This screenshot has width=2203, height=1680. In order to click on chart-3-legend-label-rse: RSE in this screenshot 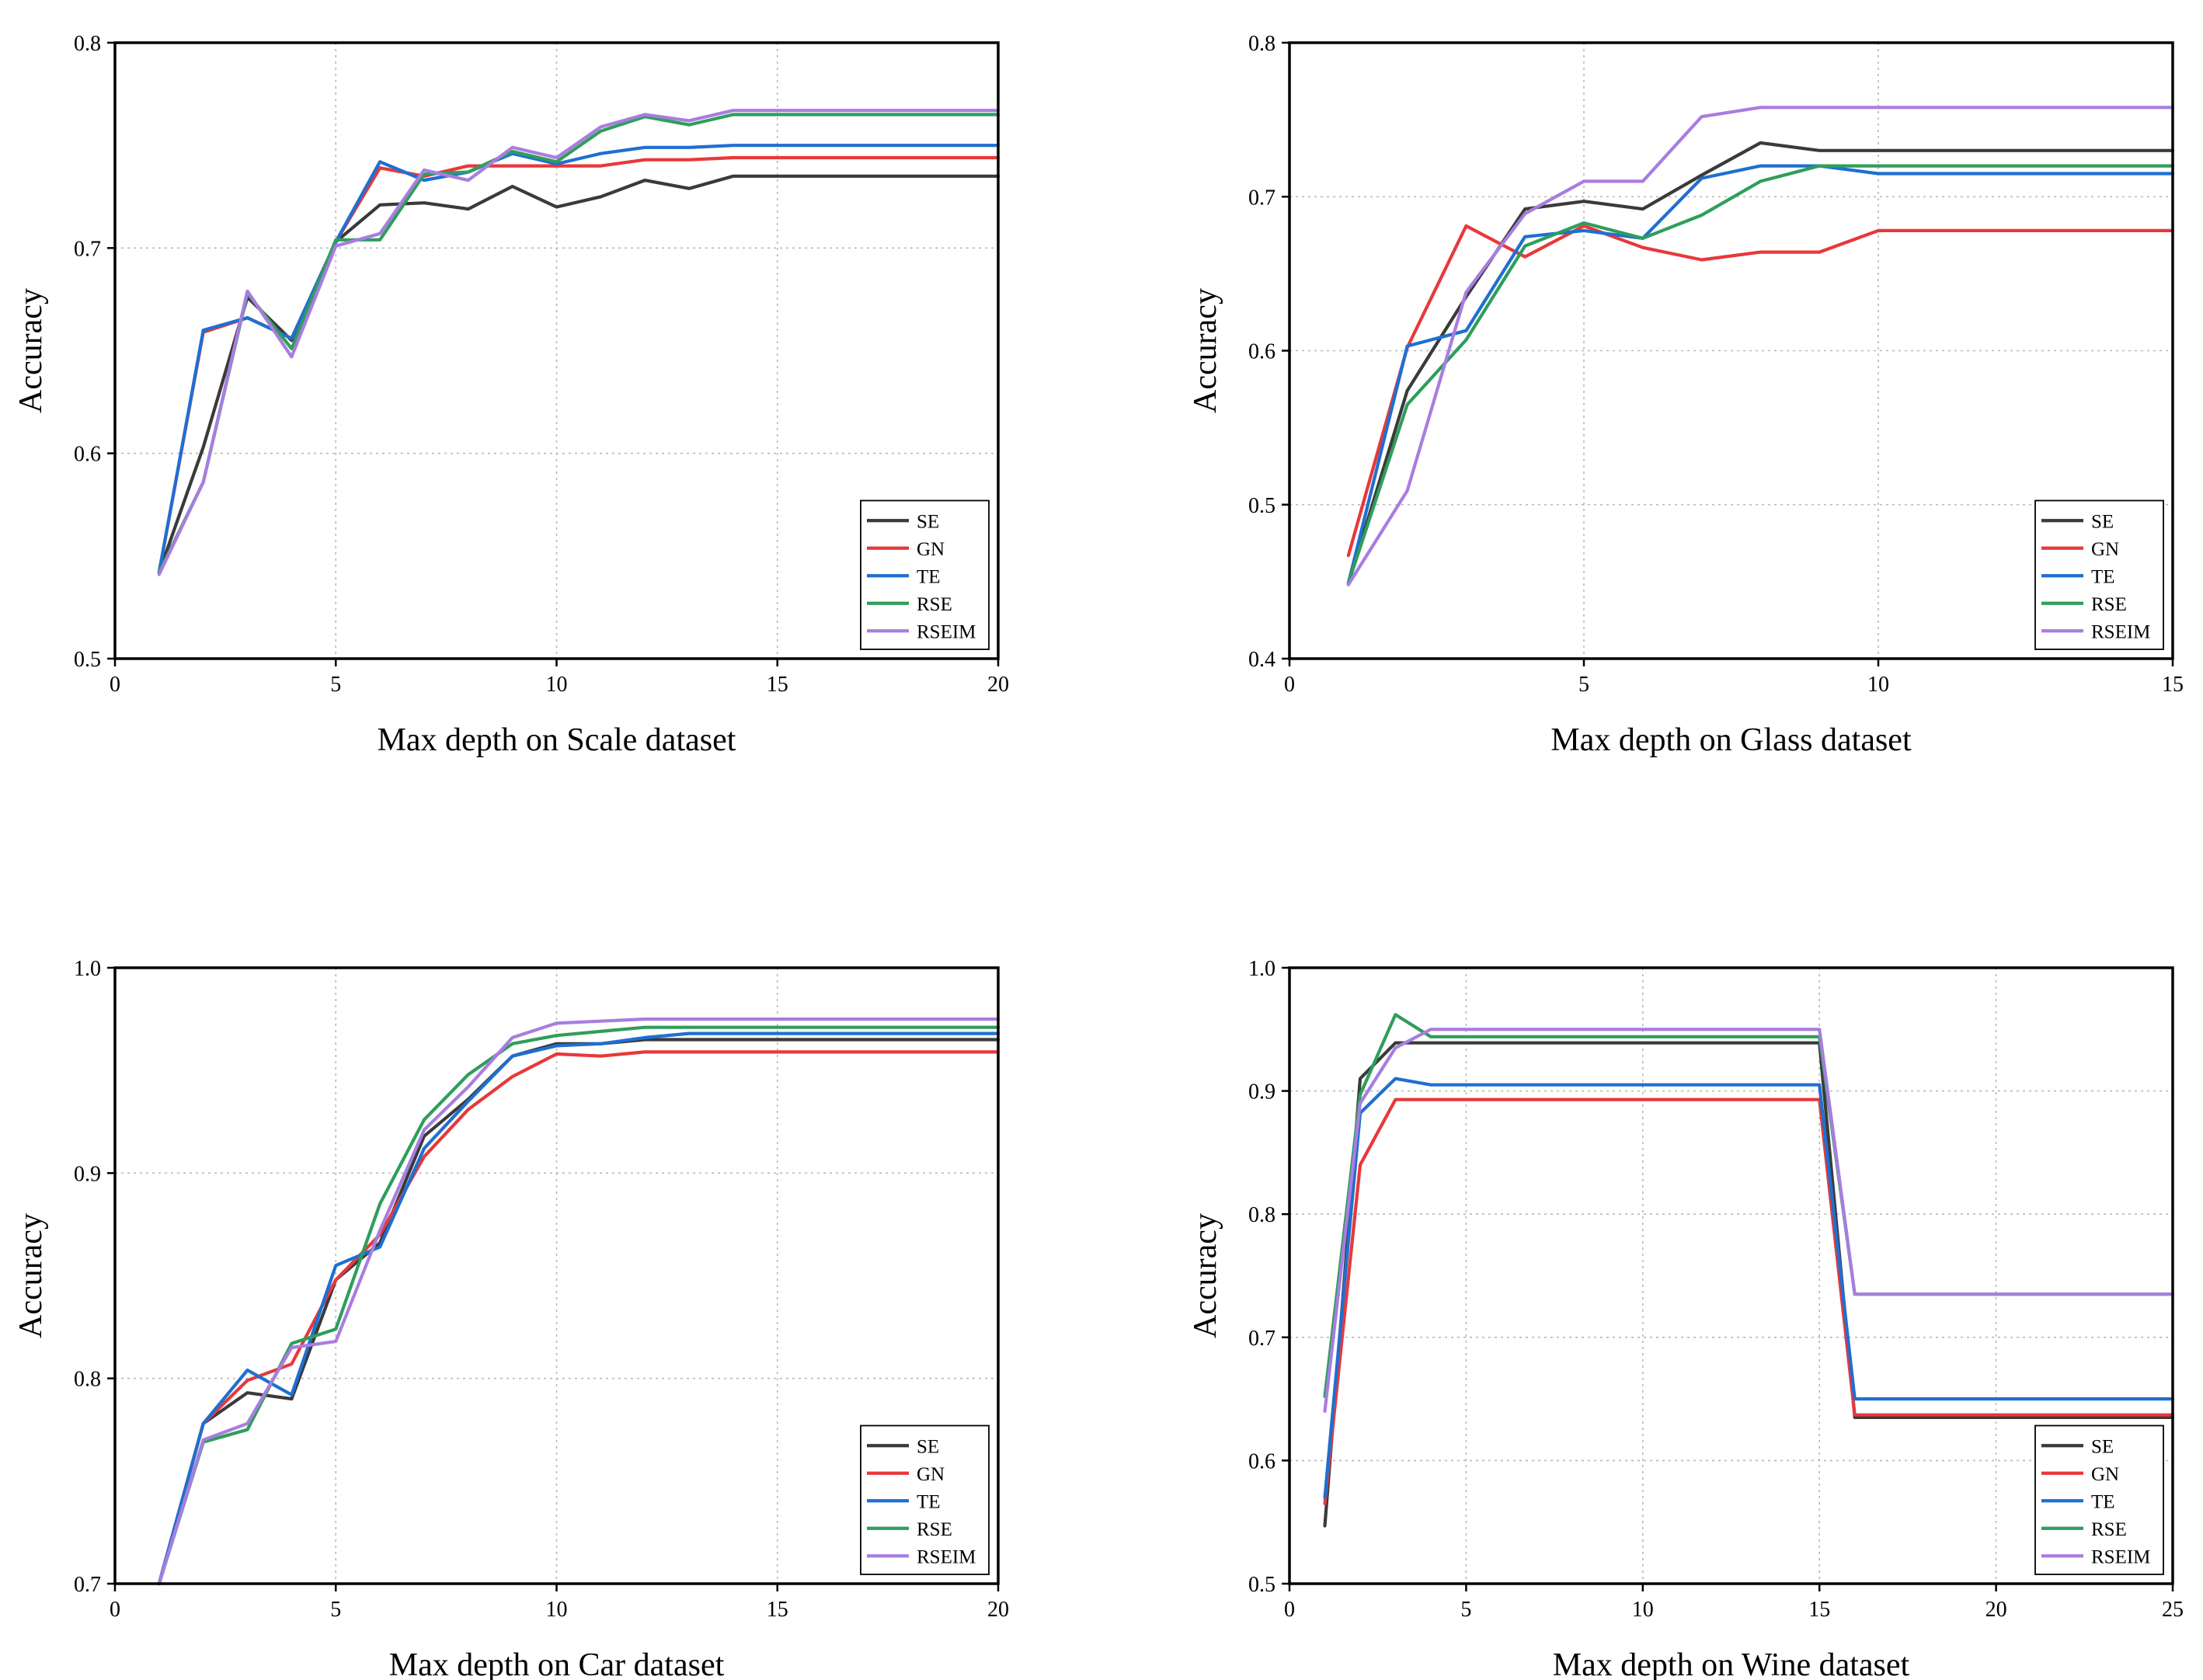, I will do `click(934, 1529)`.